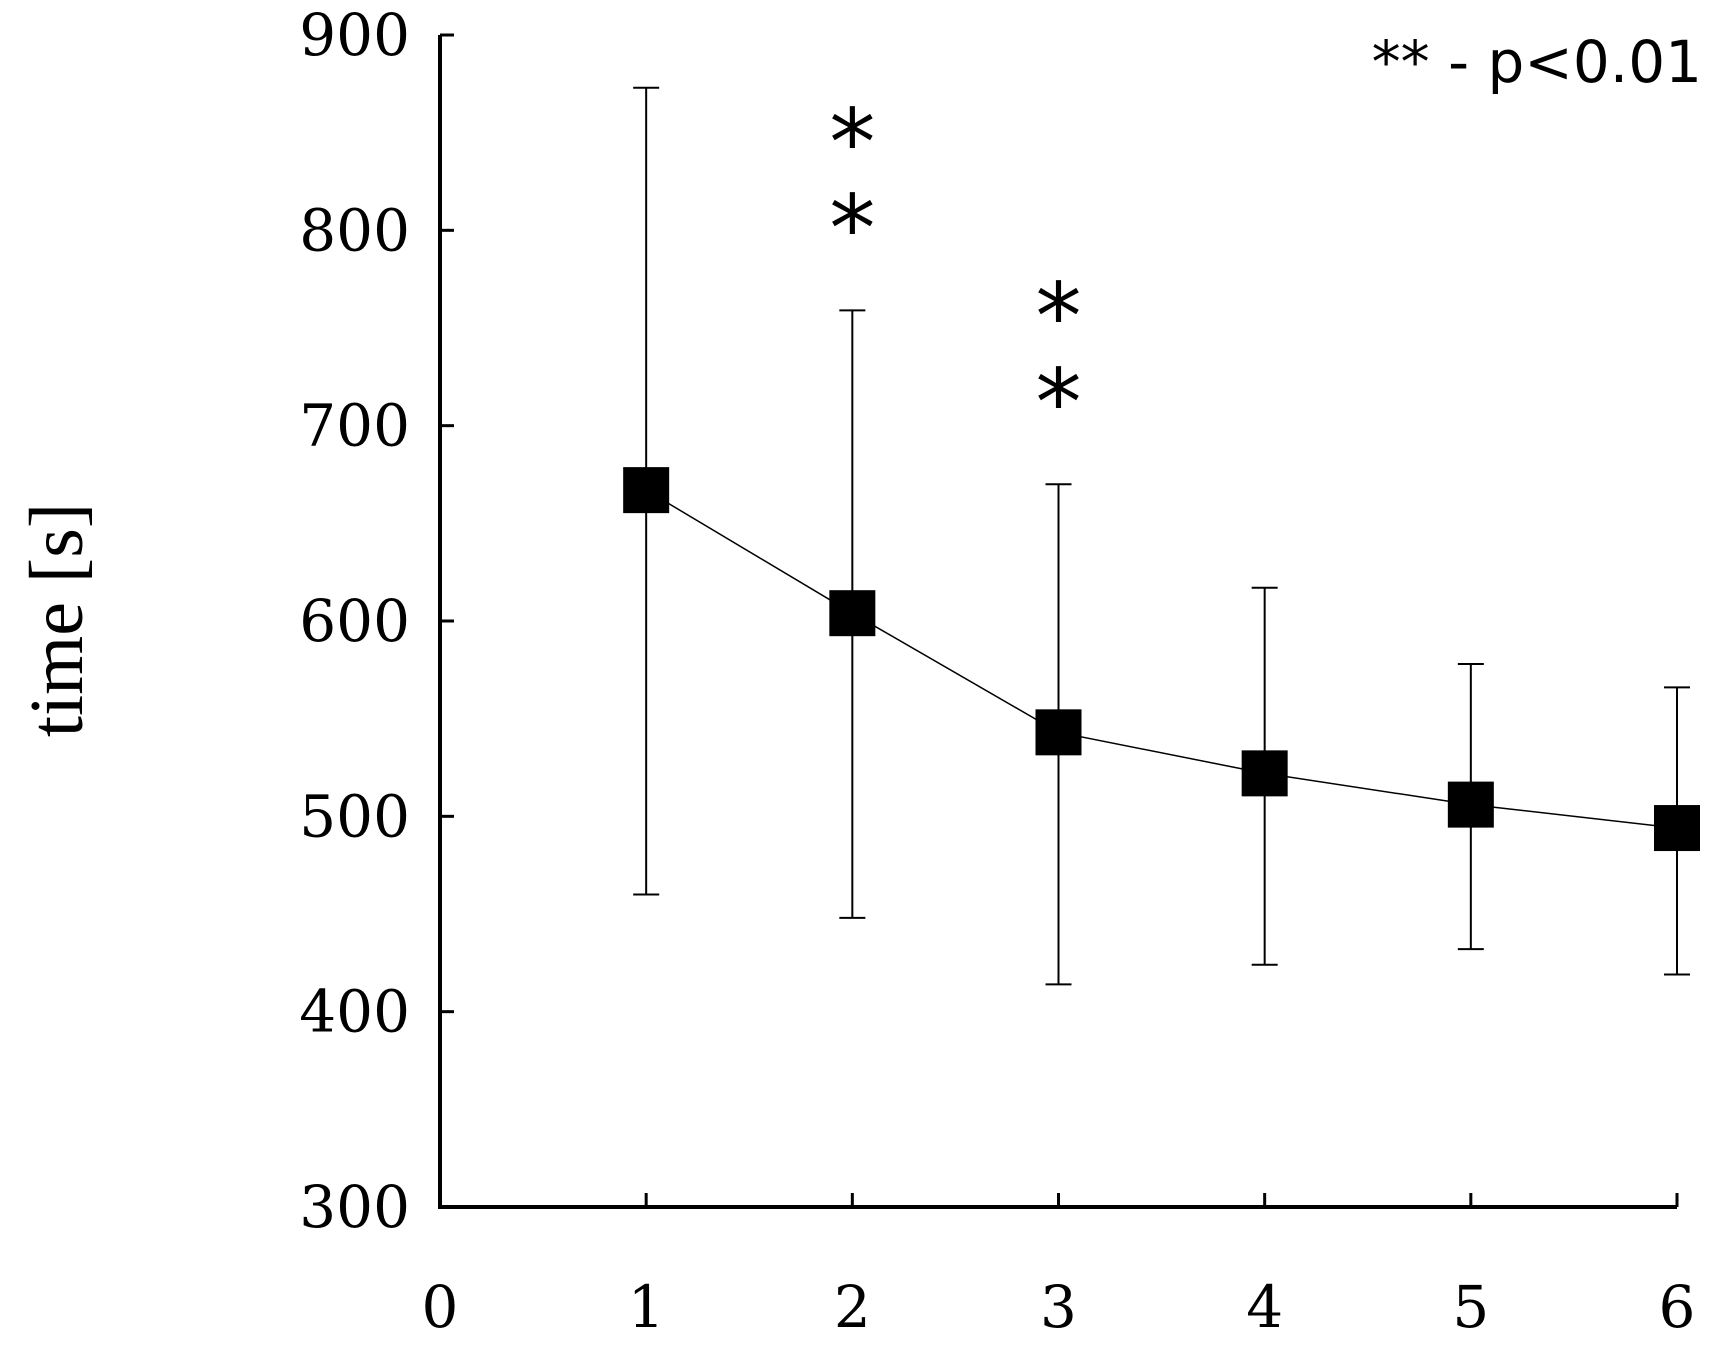 The height and width of the screenshot is (1359, 1716). Describe the element at coordinates (57, 620) in the screenshot. I see `y-axis-title: time [s]` at that location.